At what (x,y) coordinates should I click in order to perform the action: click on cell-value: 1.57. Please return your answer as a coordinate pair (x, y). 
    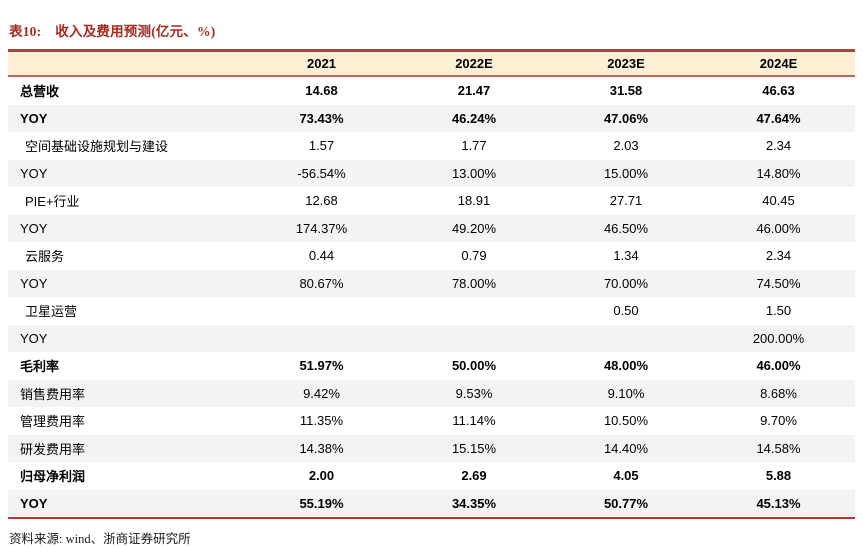
    Looking at the image, I should click on (321, 146).